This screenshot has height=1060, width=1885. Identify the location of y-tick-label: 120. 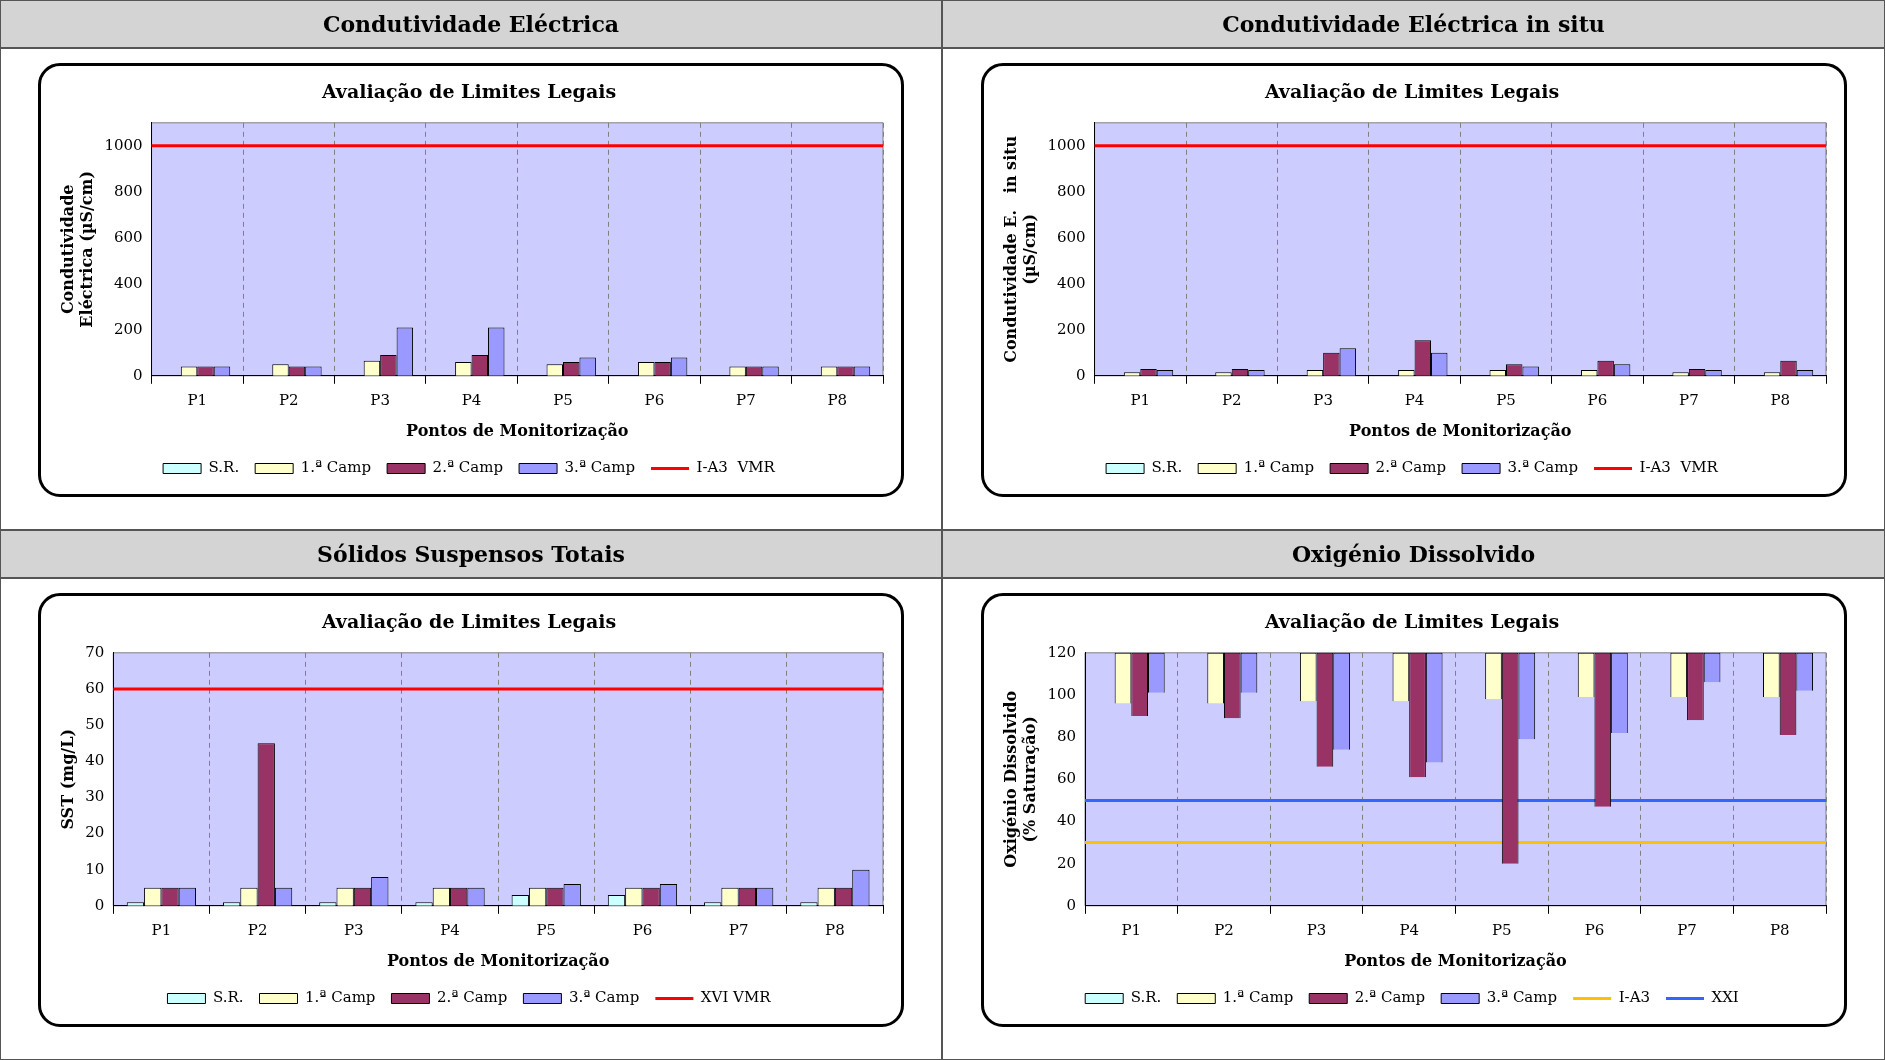
(1061, 651).